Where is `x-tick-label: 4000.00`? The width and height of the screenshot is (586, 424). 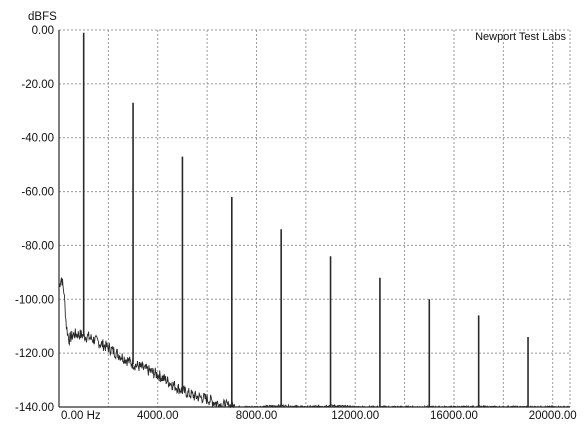
x-tick-label: 4000.00 is located at coordinates (158, 416).